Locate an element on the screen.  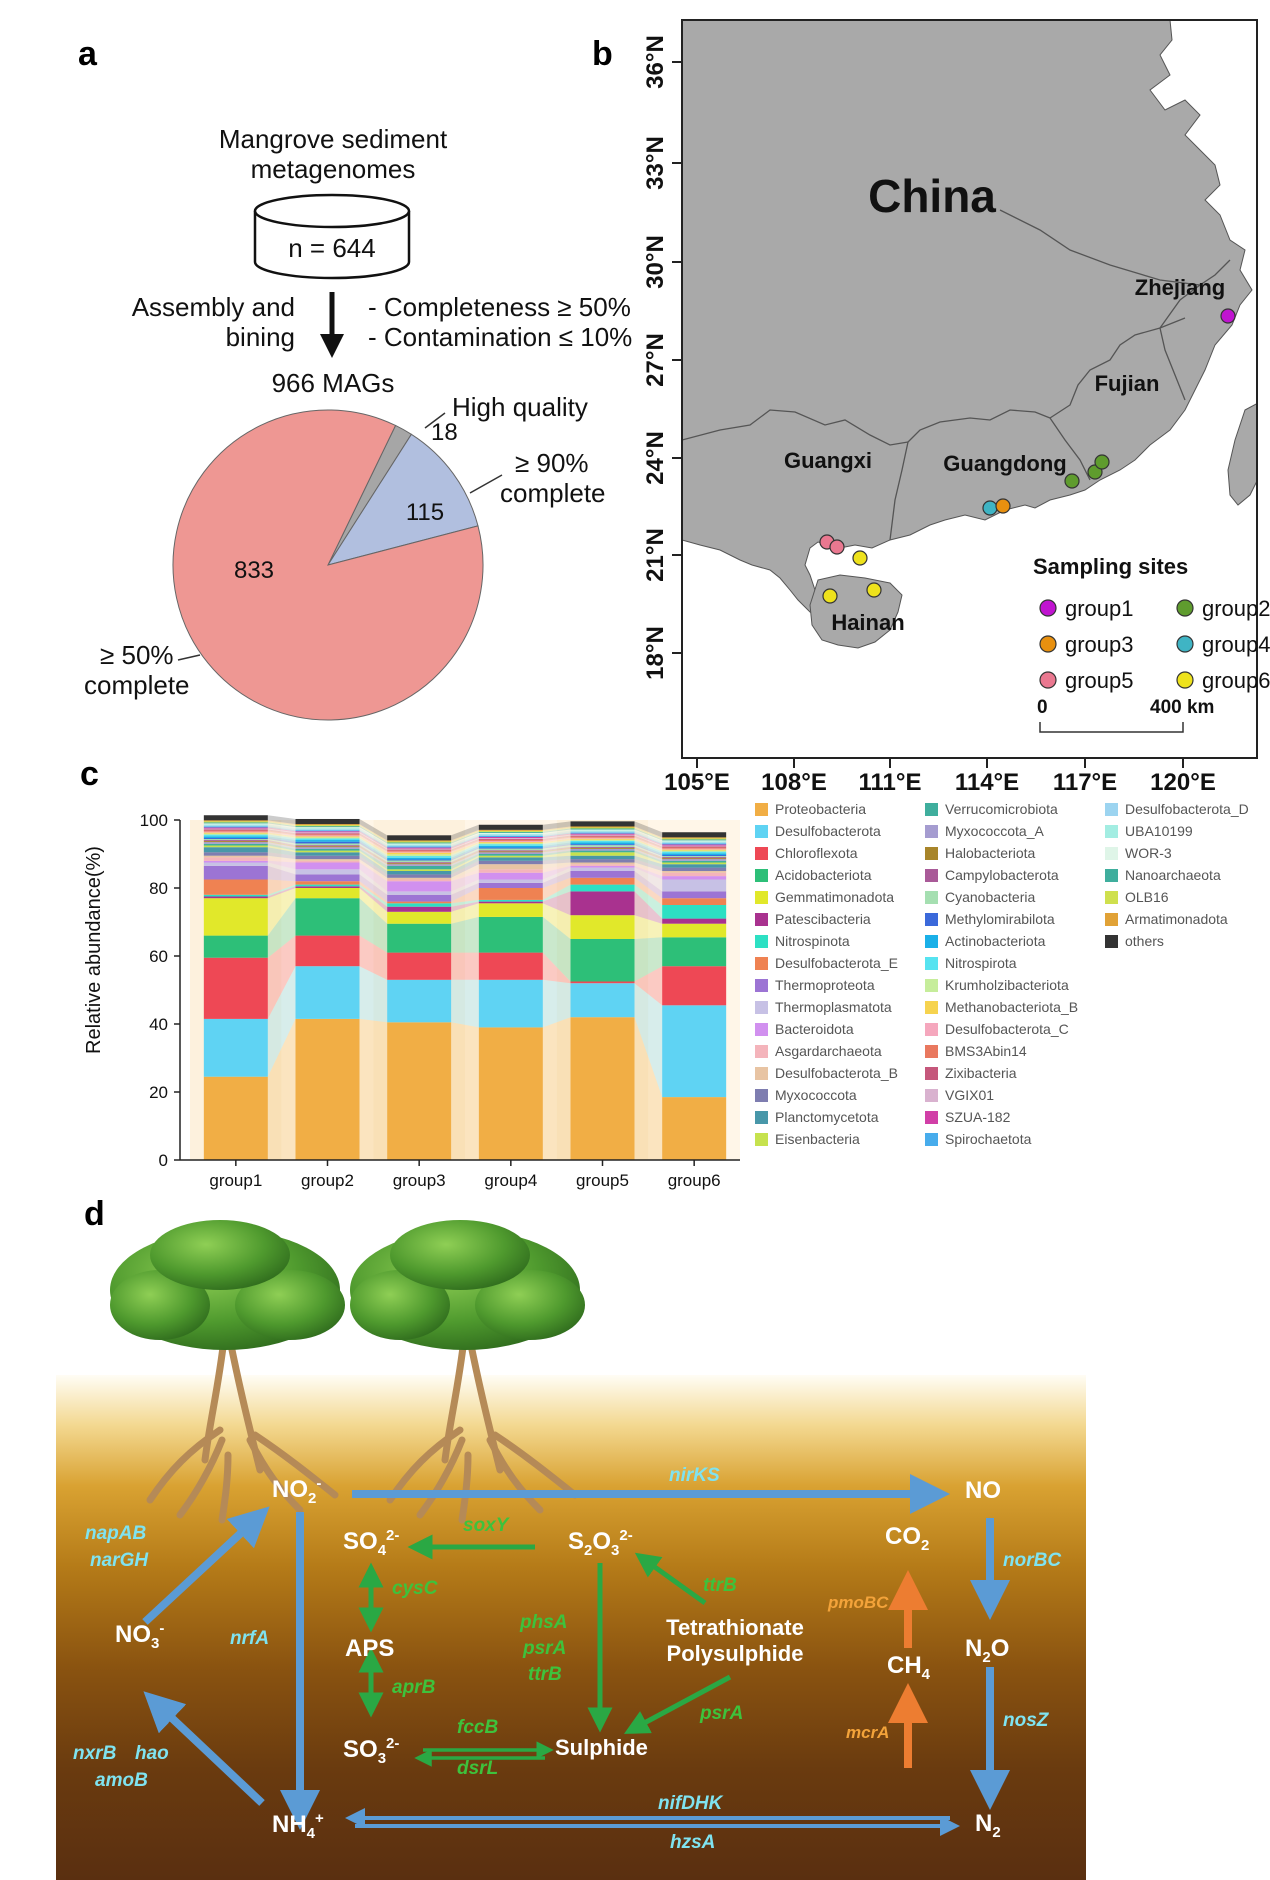
arrow-nxrb is located at coordinates (204, 1748).